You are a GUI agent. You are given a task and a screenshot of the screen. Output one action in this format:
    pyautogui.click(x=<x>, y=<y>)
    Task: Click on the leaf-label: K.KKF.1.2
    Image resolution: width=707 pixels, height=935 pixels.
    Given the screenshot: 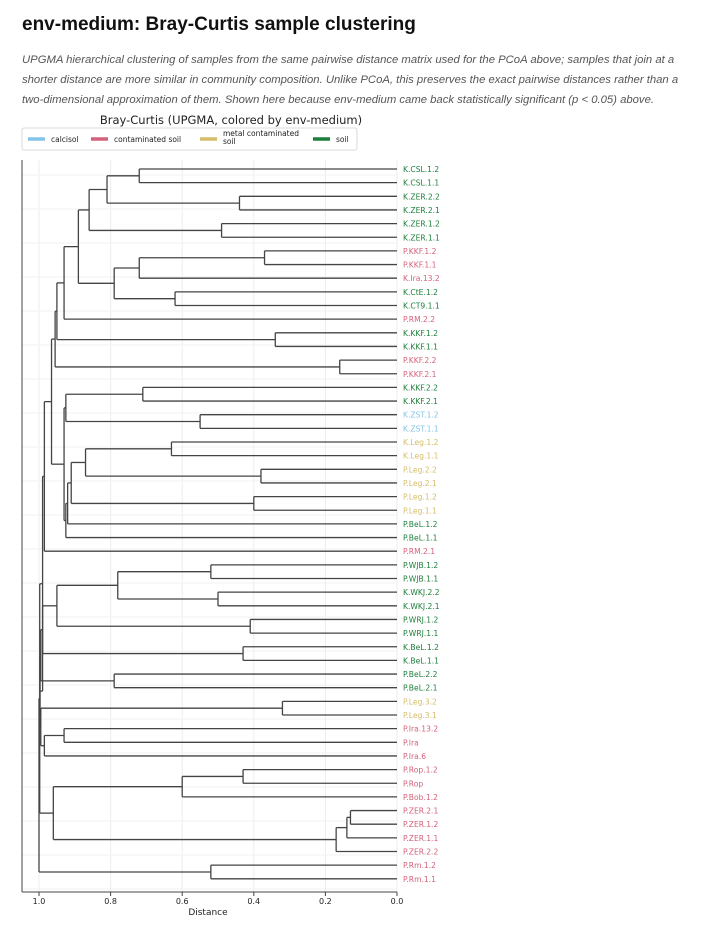 What is the action you would take?
    pyautogui.click(x=420, y=333)
    